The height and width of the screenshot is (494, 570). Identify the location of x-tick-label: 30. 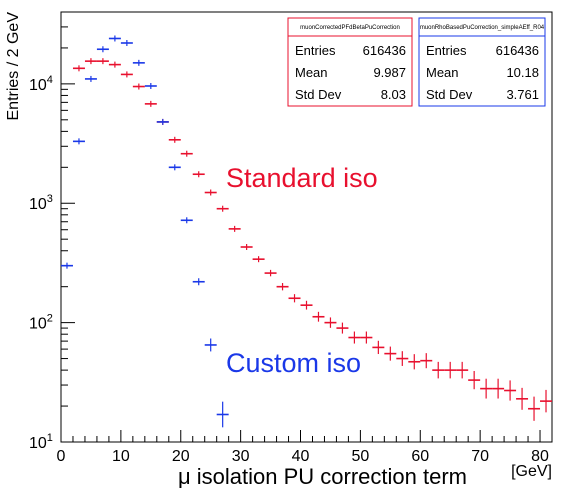
(241, 456).